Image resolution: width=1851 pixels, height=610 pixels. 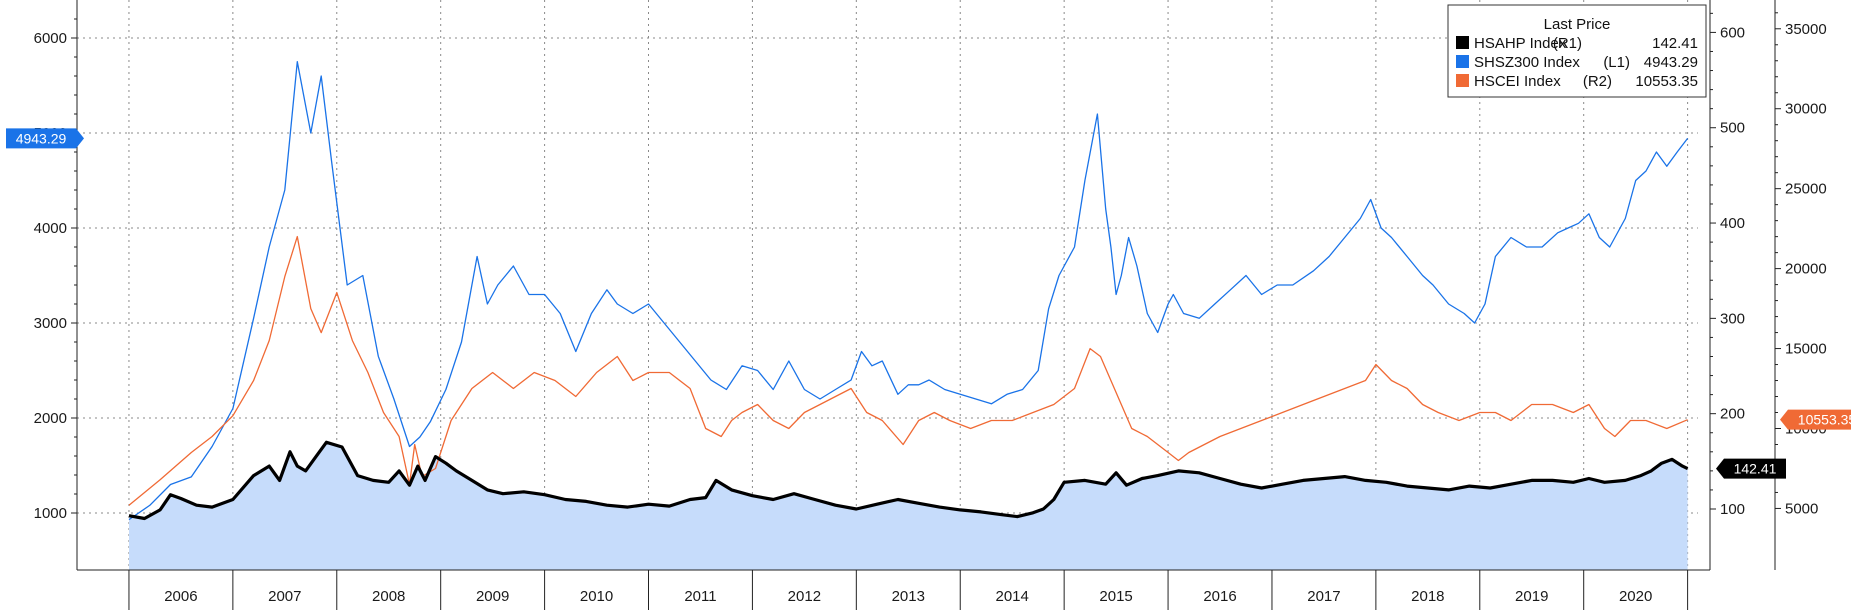 I want to click on right1-tick-label: 300, so click(x=1732, y=318).